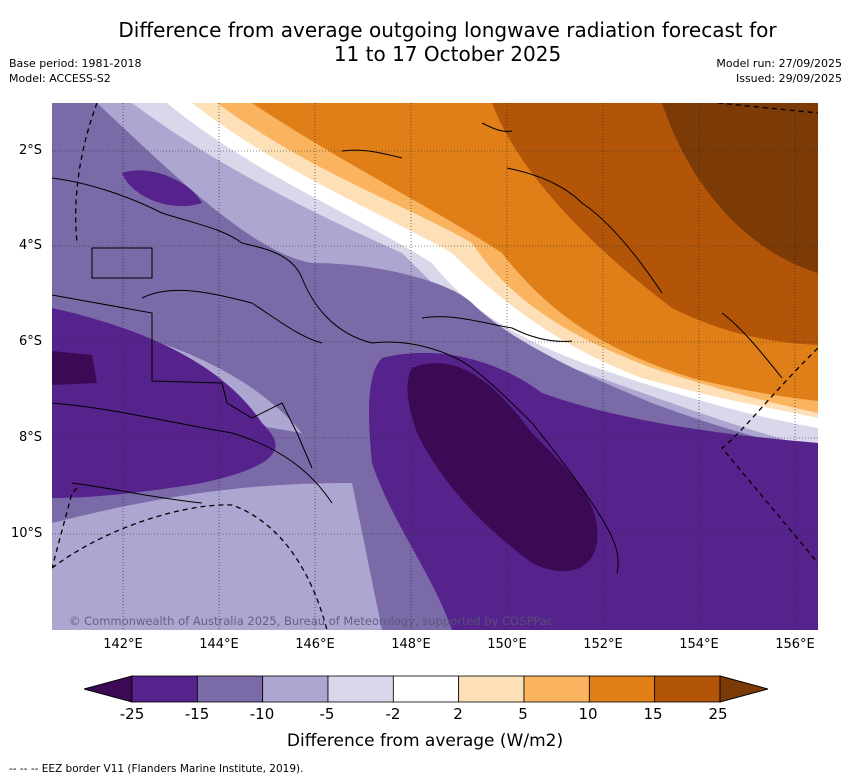 The height and width of the screenshot is (781, 850). What do you see at coordinates (27, 533) in the screenshot?
I see `lat-label-10s: 10°S` at bounding box center [27, 533].